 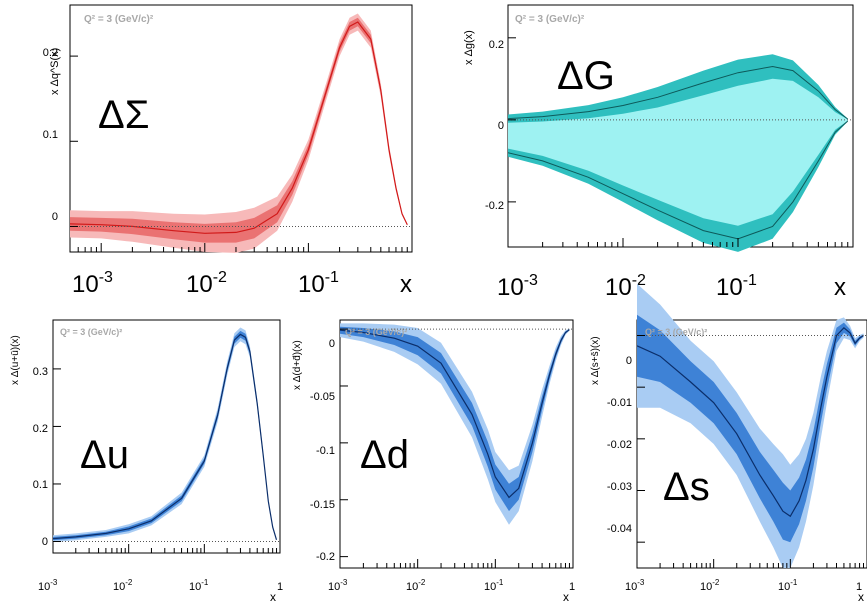 I want to click on central-line-lower, so click(x=678, y=180).